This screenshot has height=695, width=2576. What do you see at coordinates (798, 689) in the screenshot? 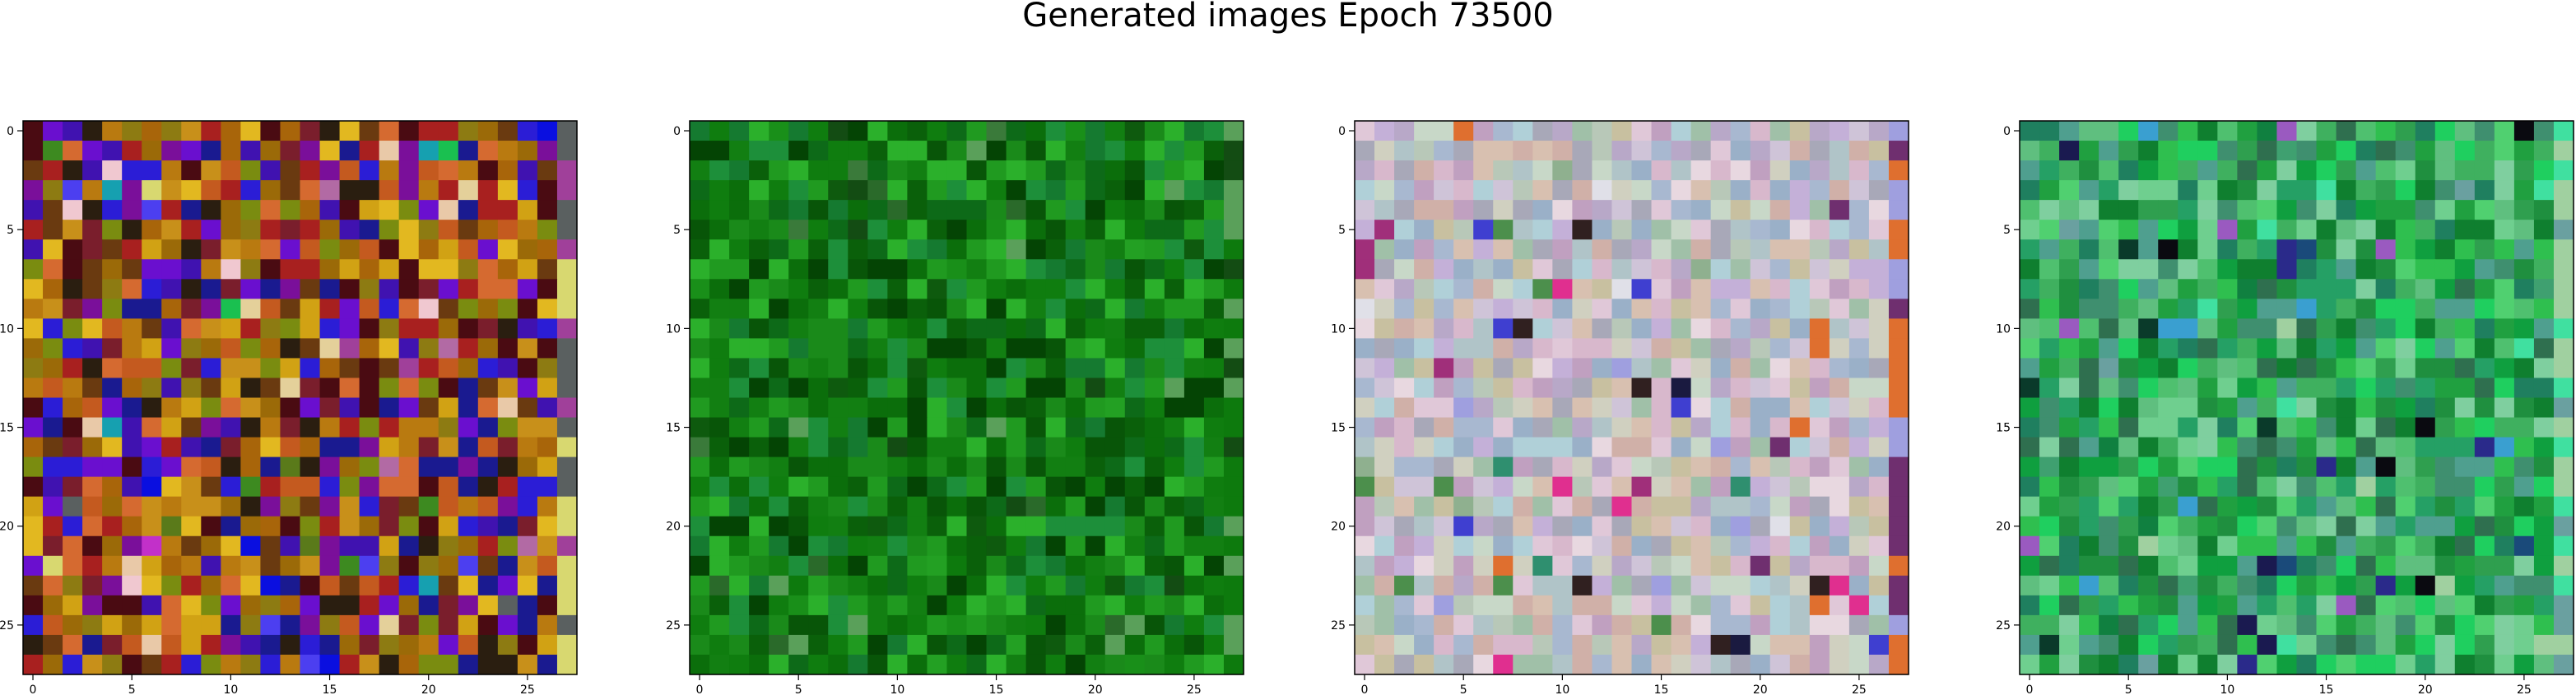
I see `x-tick-label: 5` at bounding box center [798, 689].